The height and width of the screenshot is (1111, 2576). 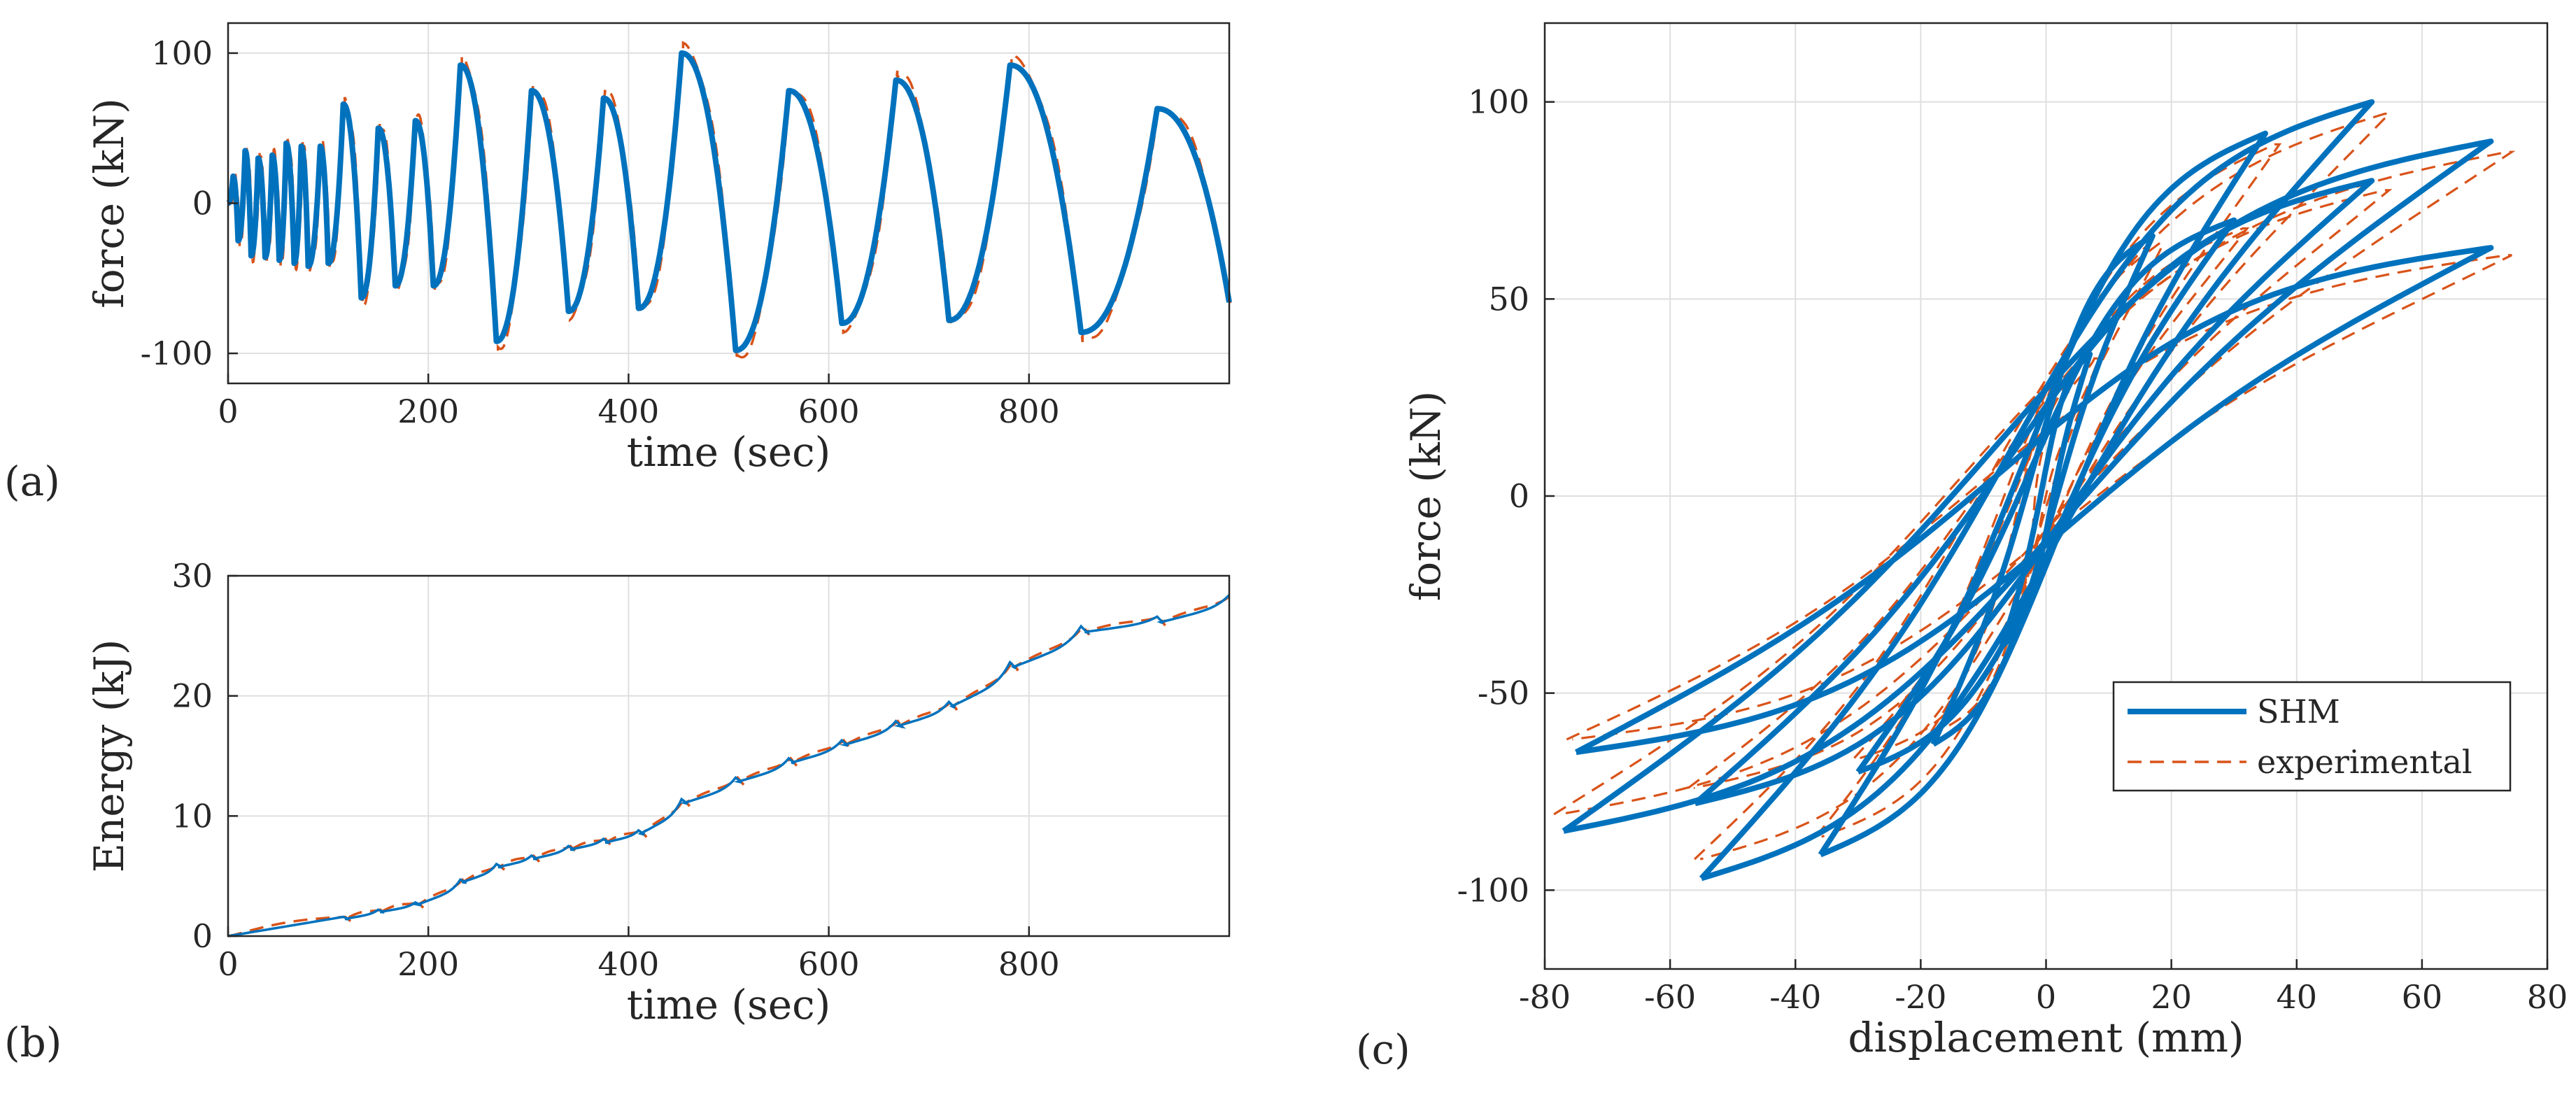 I want to click on chart-b-ticks: 0 200 400 600 800 0 10 20 30, so click(x=615, y=770).